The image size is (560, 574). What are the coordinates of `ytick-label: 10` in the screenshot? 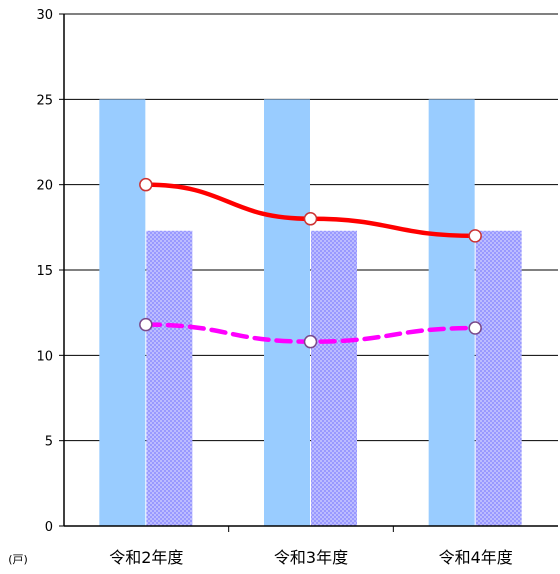 It's located at (44, 356).